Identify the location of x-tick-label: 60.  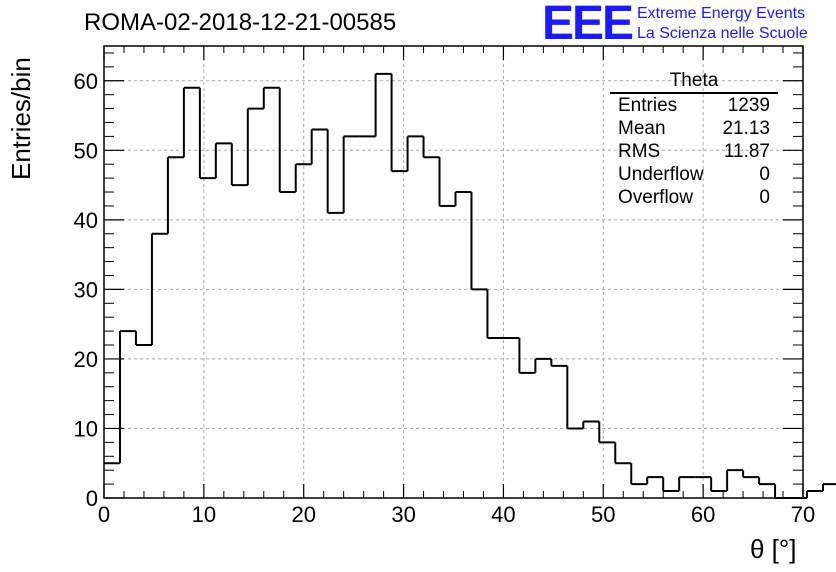
(703, 514).